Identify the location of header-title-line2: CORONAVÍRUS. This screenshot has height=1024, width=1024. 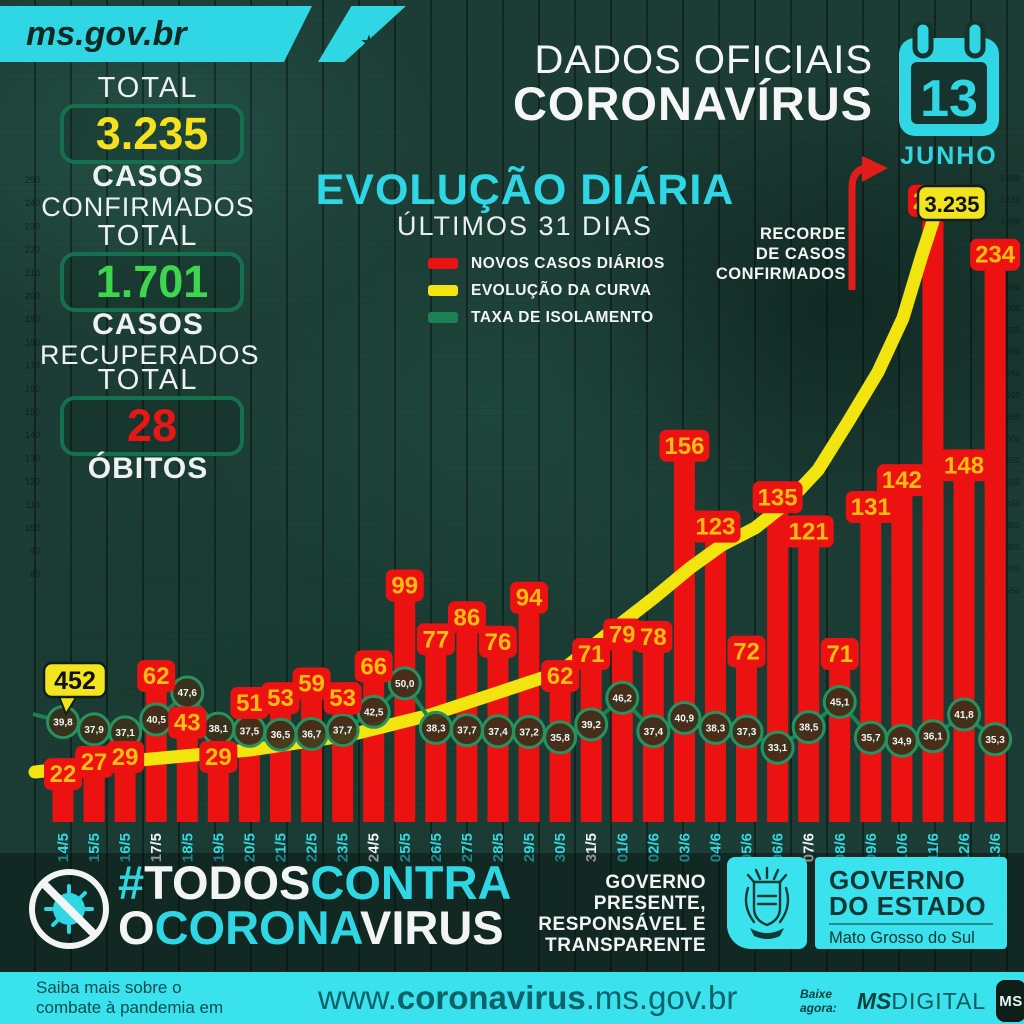
(692, 103).